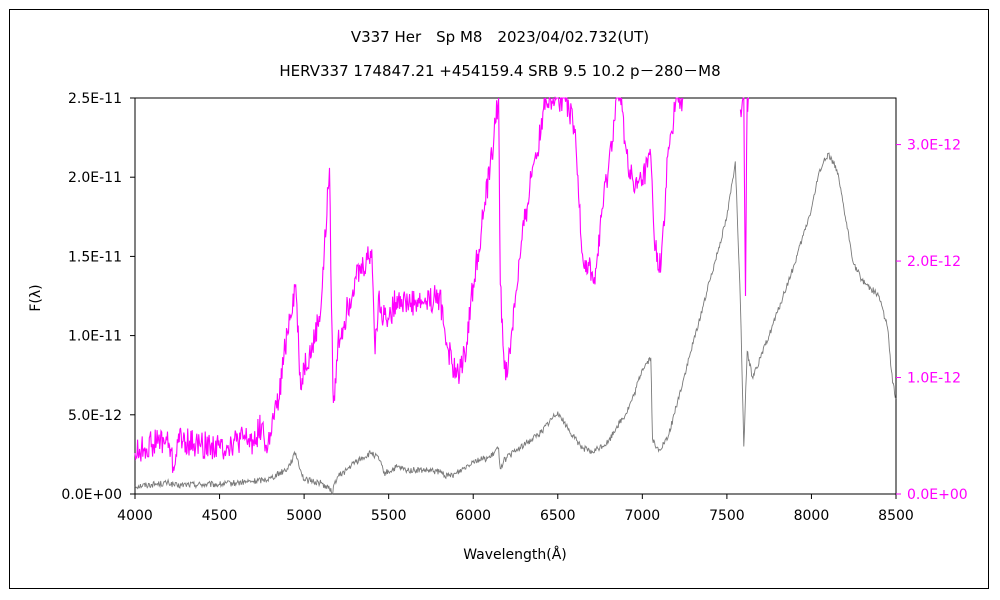  I want to click on y2-tick-label: 0.0E+00, so click(937, 495).